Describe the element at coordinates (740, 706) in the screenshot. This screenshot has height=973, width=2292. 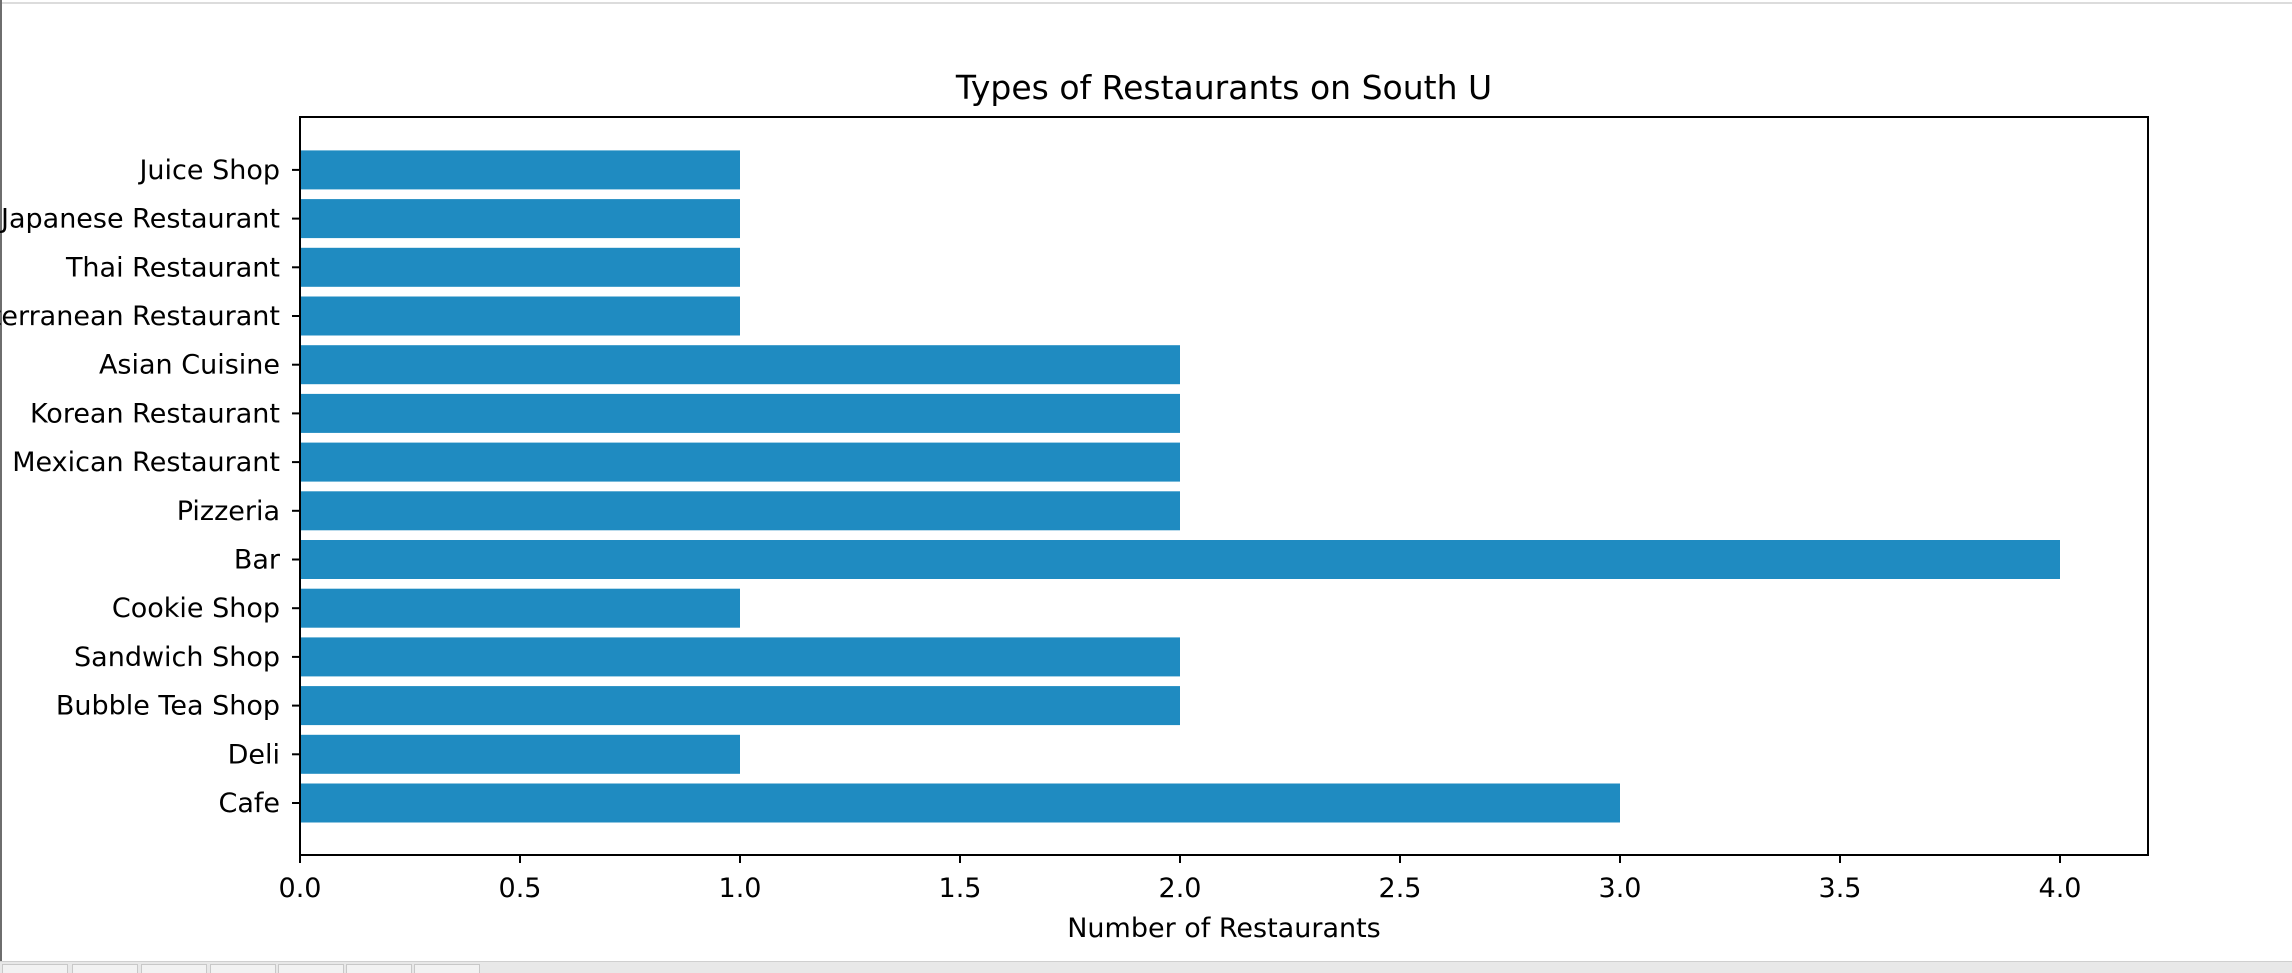
I see `bar-bubble-tea-shop` at that location.